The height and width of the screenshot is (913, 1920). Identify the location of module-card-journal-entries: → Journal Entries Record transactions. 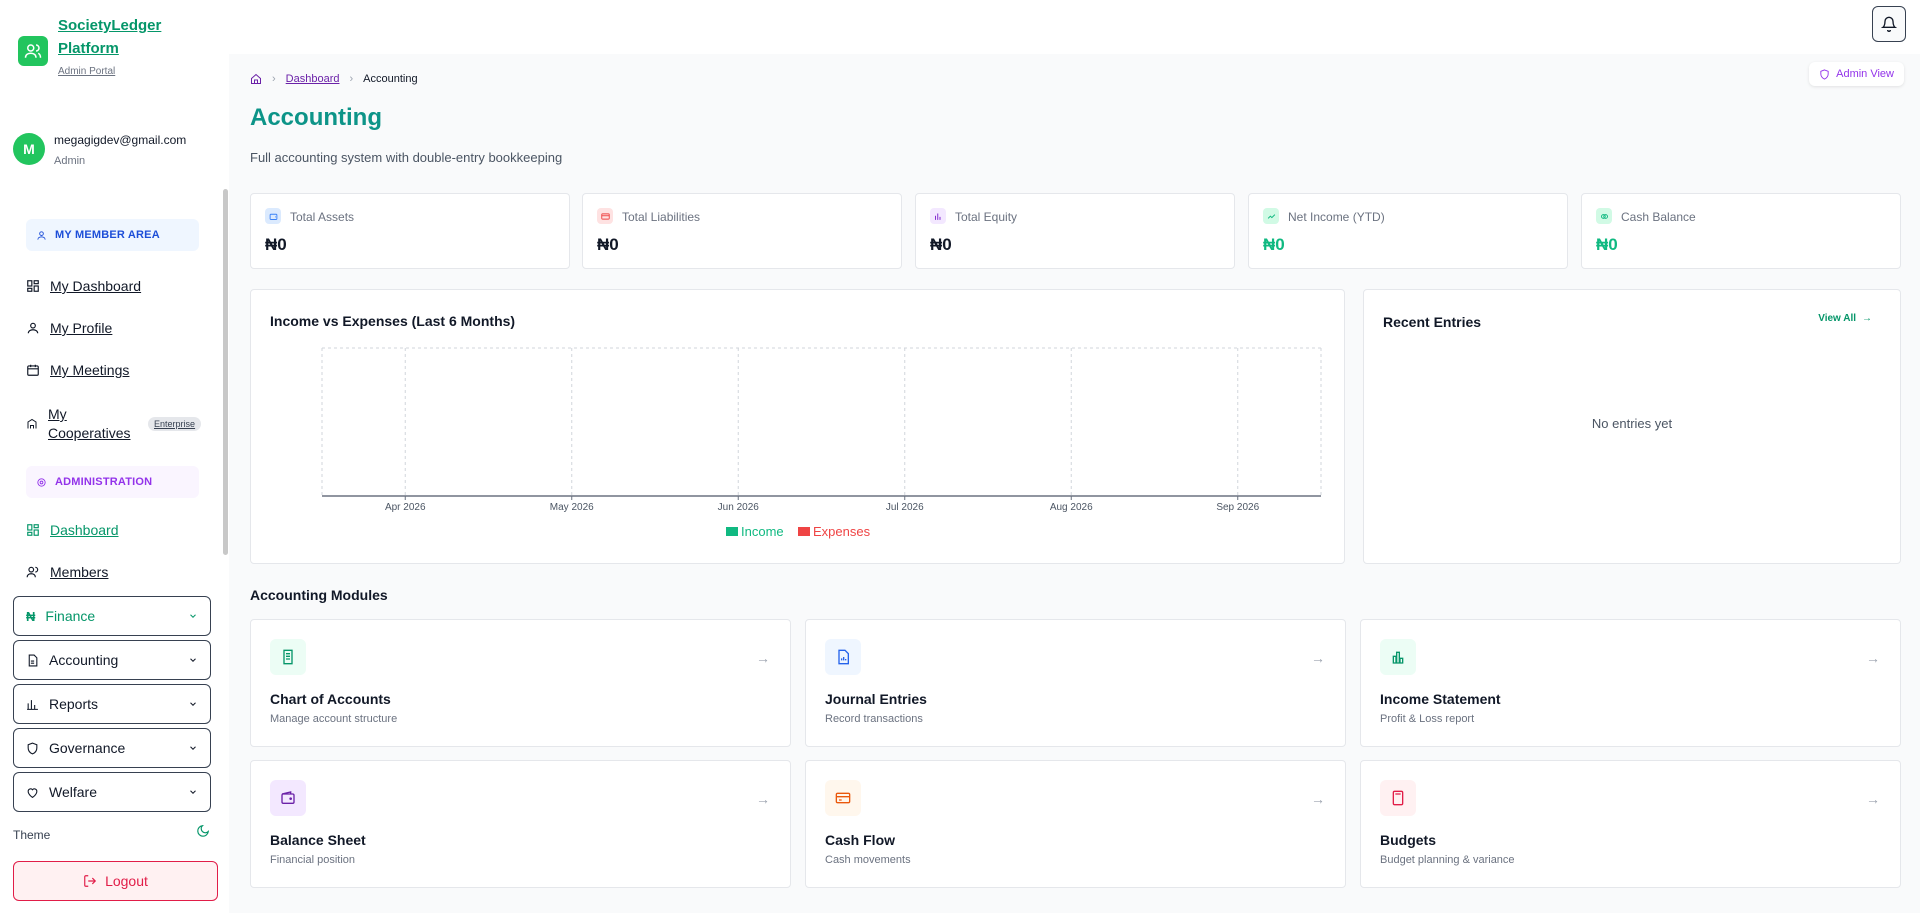
(1075, 683).